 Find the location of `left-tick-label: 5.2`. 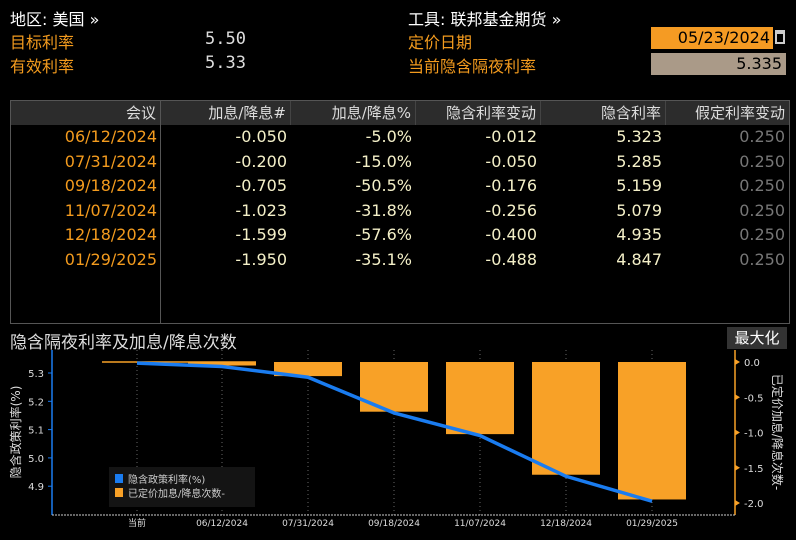

left-tick-label: 5.2 is located at coordinates (36, 402).